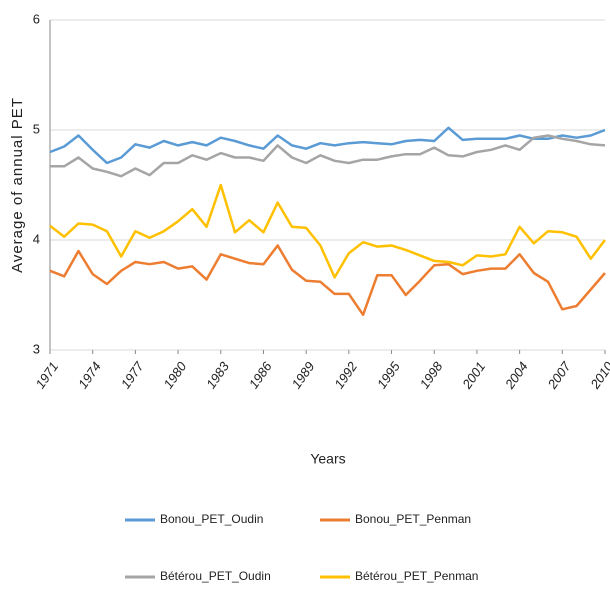  Describe the element at coordinates (413, 519) in the screenshot. I see `legend-label: Bonou_PET_Penman` at that location.